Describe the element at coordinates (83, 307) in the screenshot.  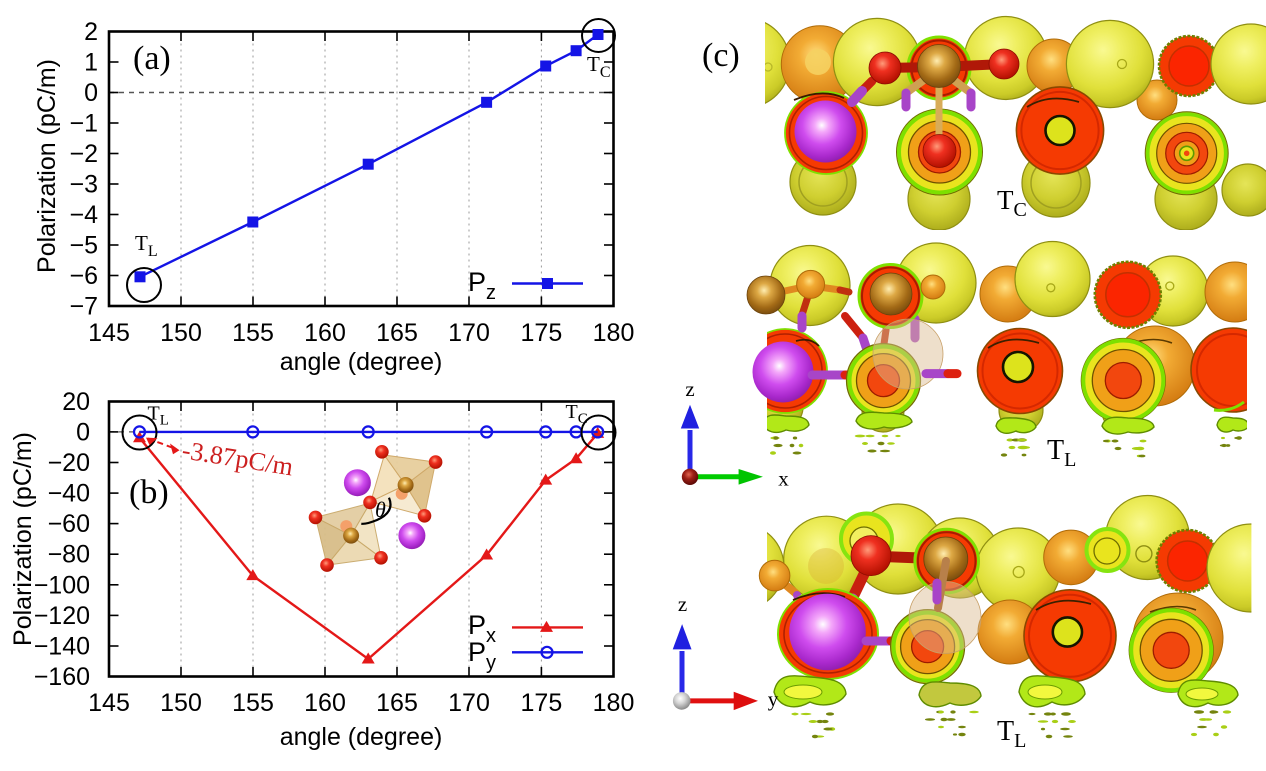
I see `svg-text: −7` at that location.